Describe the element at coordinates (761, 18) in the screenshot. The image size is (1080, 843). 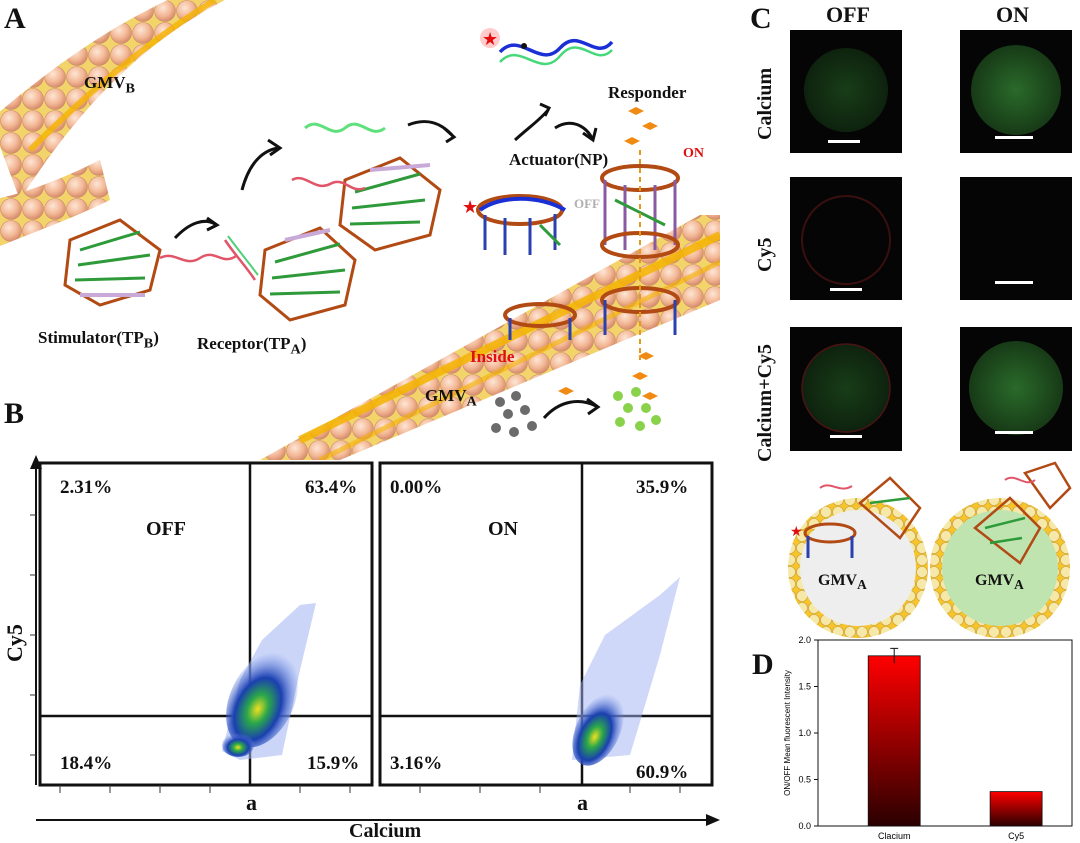
I see `panel-c-letter: C` at that location.